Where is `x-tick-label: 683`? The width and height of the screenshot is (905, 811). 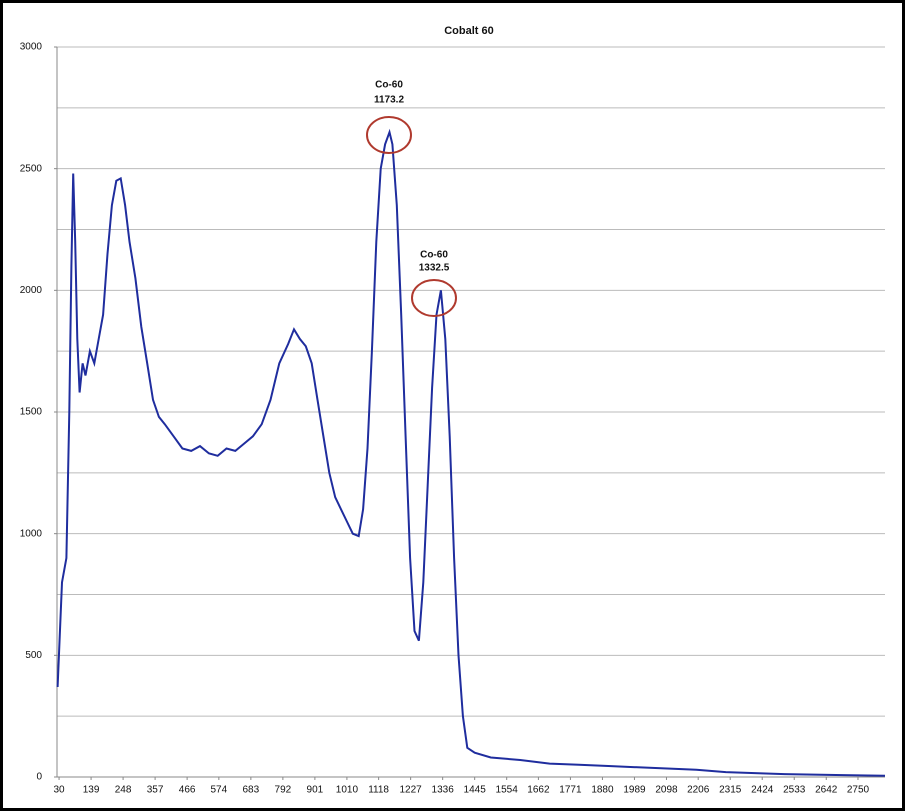 x-tick-label: 683 is located at coordinates (251, 790).